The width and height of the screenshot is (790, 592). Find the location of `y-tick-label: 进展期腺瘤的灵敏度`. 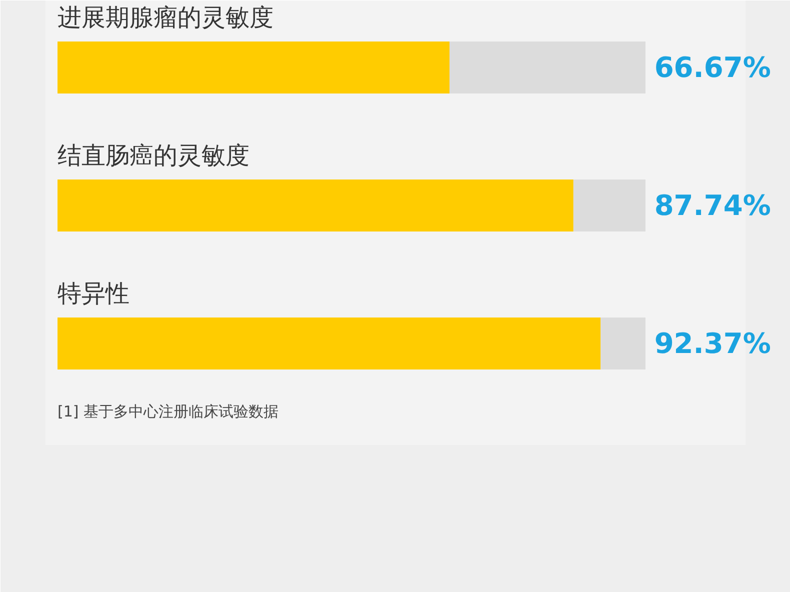

y-tick-label: 进展期腺瘤的灵敏度 is located at coordinates (166, 18).